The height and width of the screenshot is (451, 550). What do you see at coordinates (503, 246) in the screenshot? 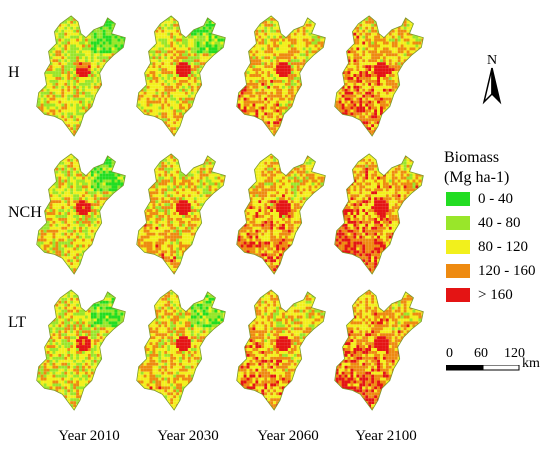
I see `legend-label: 80 - 120` at bounding box center [503, 246].